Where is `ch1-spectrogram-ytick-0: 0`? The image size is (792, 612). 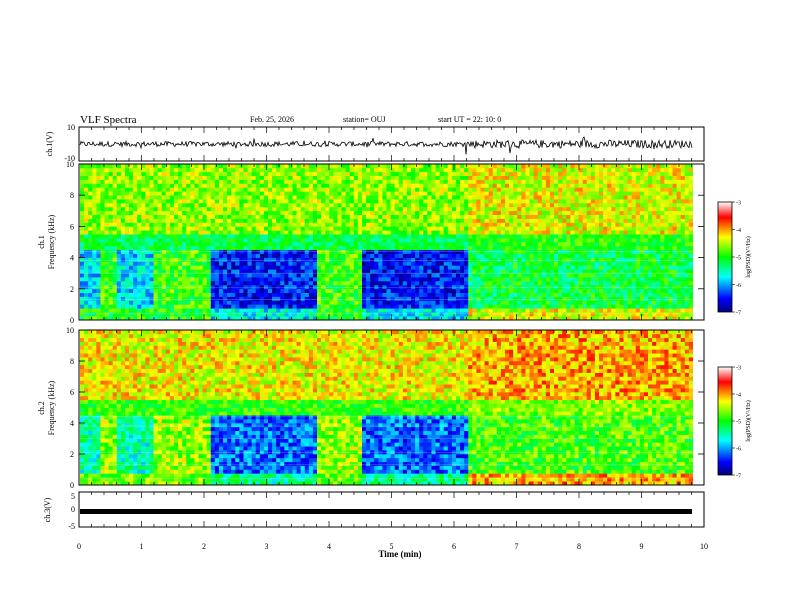
ch1-spectrogram-ytick-0: 0 is located at coordinates (72, 320).